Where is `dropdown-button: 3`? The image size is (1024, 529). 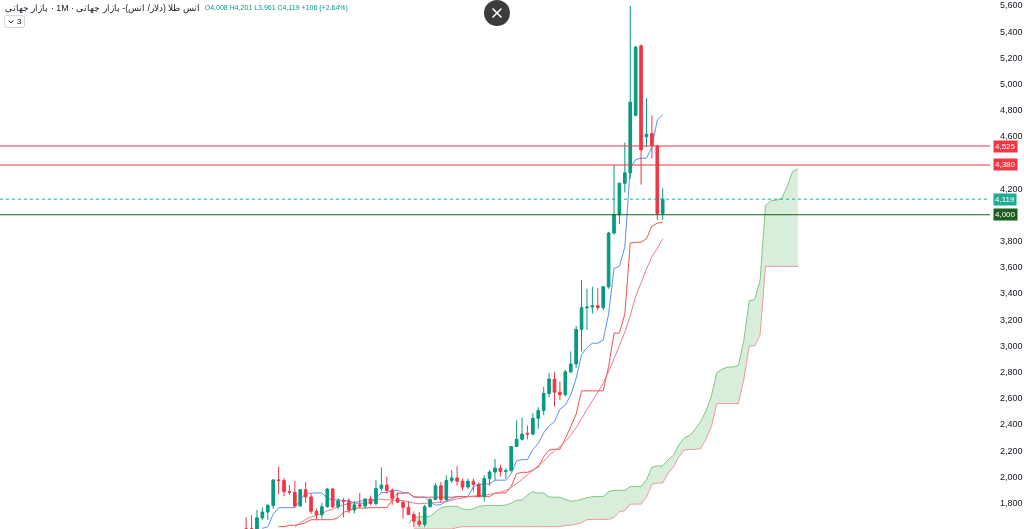 dropdown-button: 3 is located at coordinates (15, 21).